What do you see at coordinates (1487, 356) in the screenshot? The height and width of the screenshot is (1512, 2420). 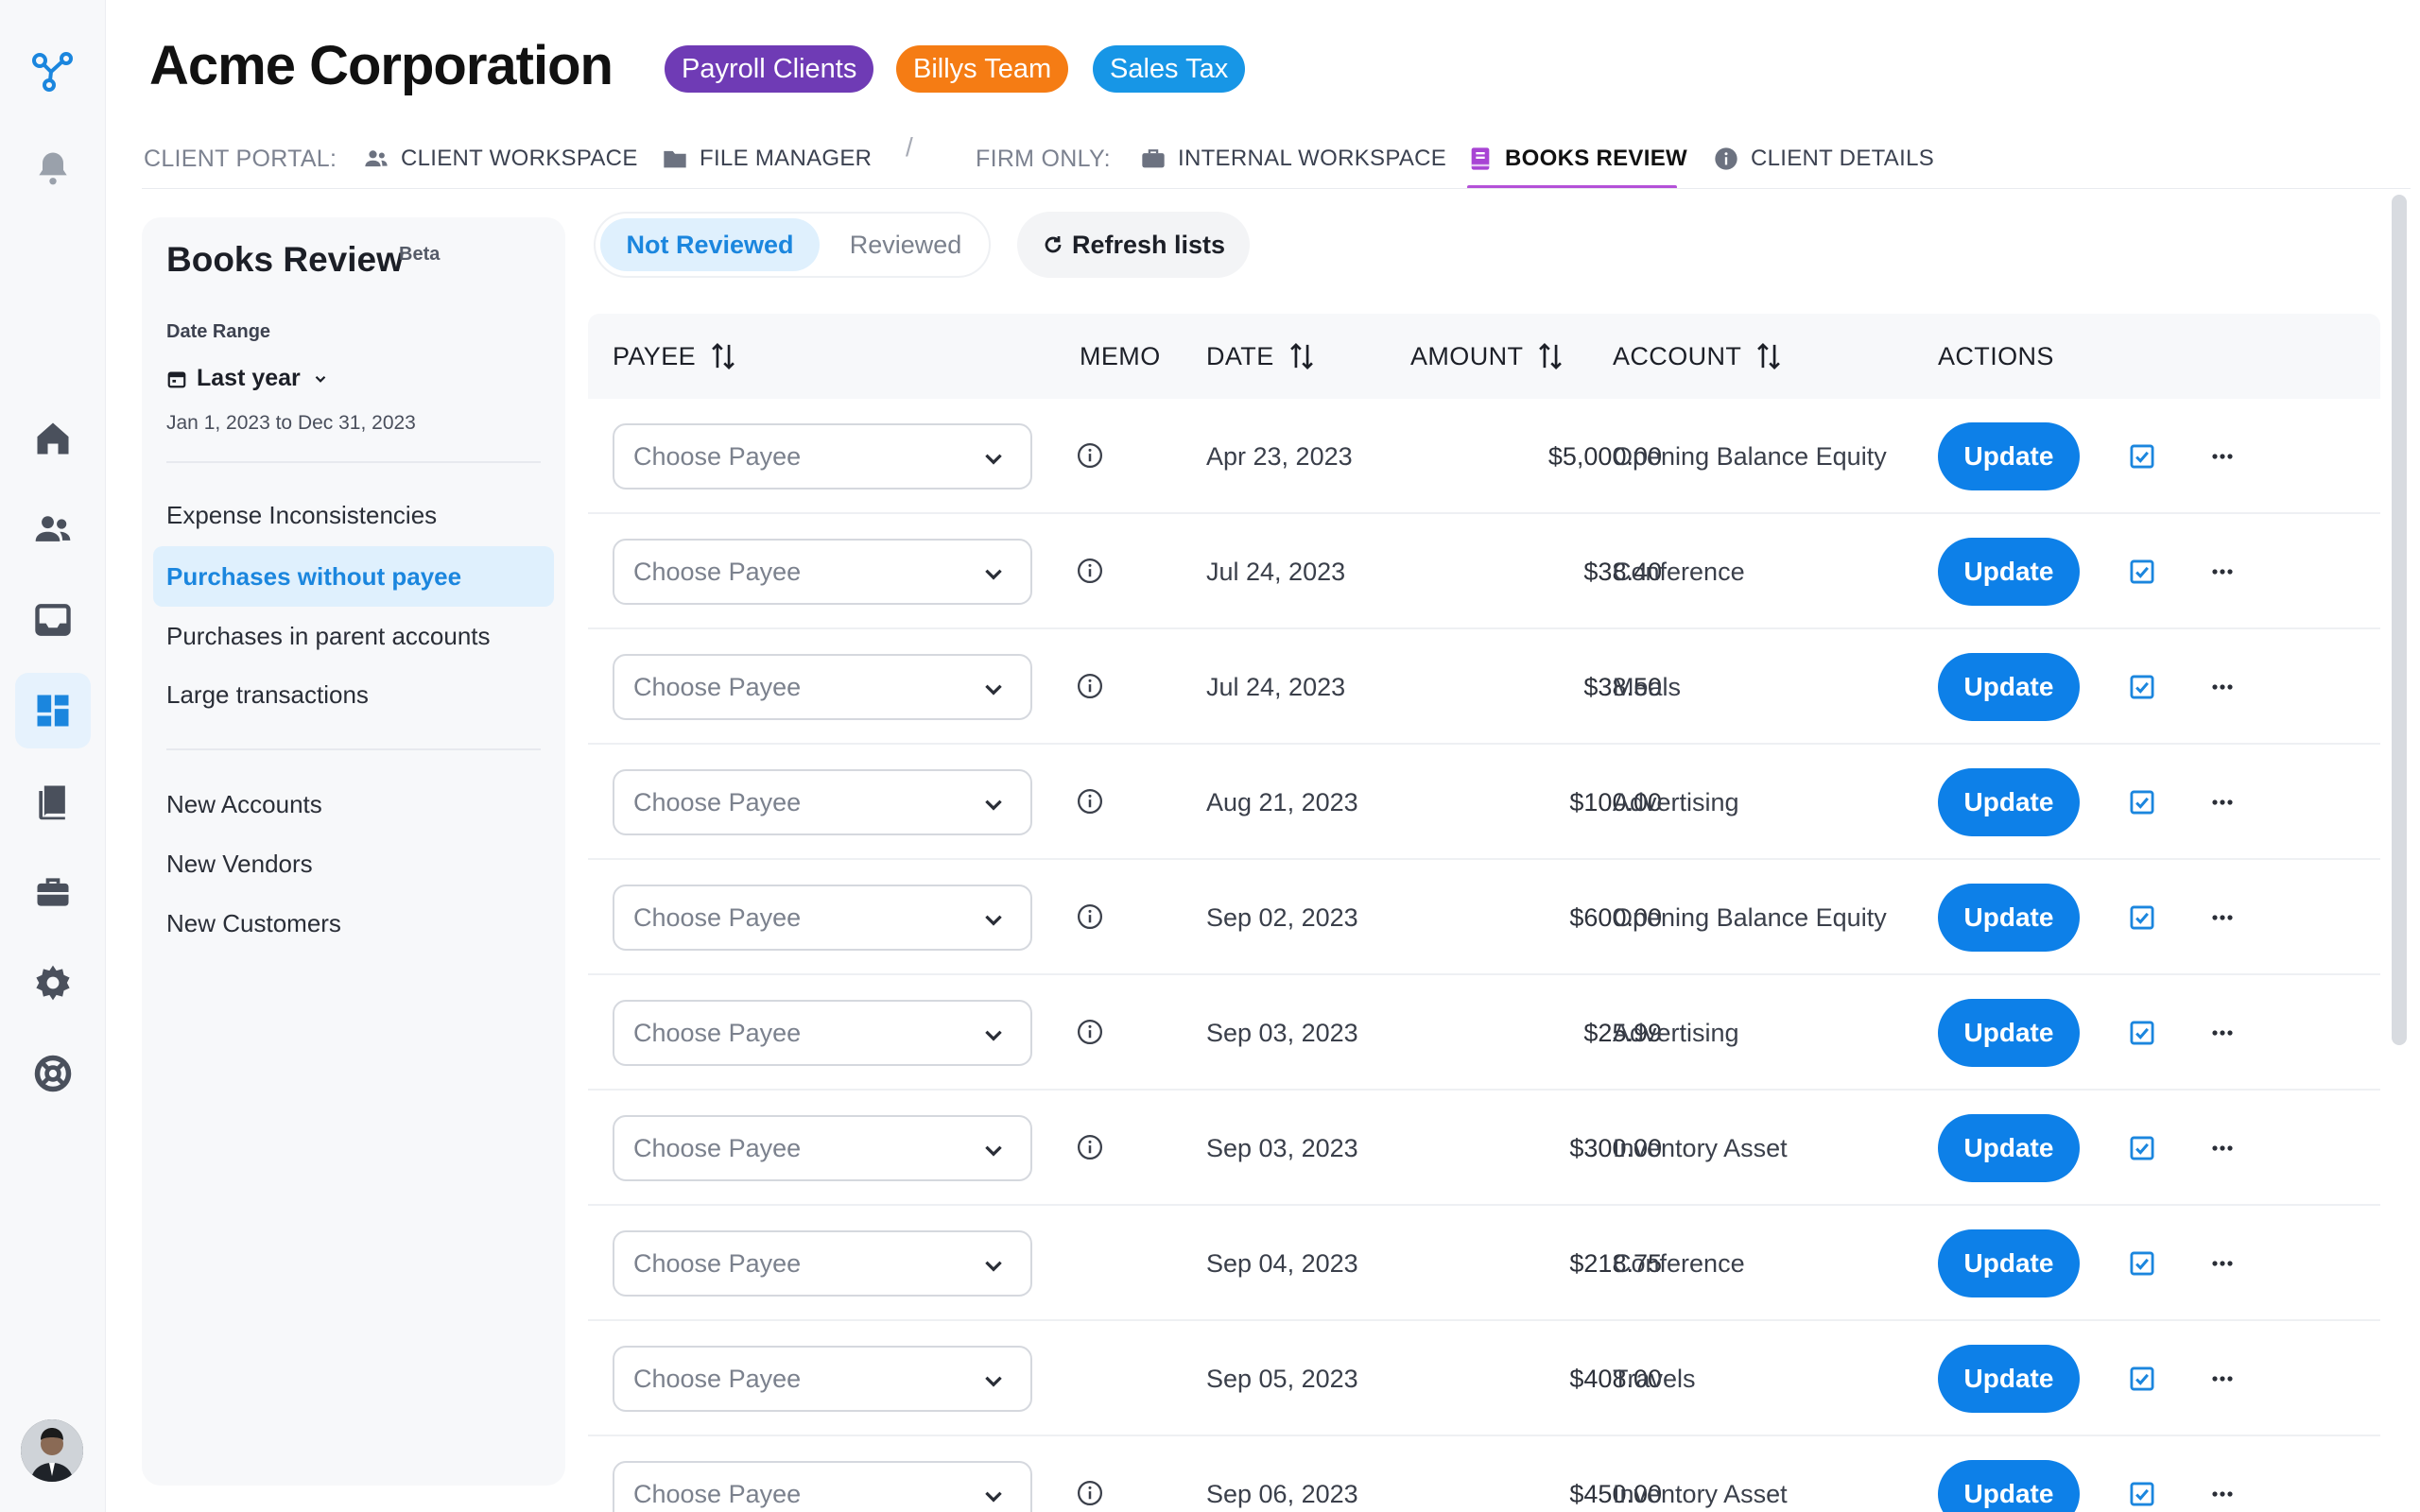 I see `column-amount: AMOUNT` at bounding box center [1487, 356].